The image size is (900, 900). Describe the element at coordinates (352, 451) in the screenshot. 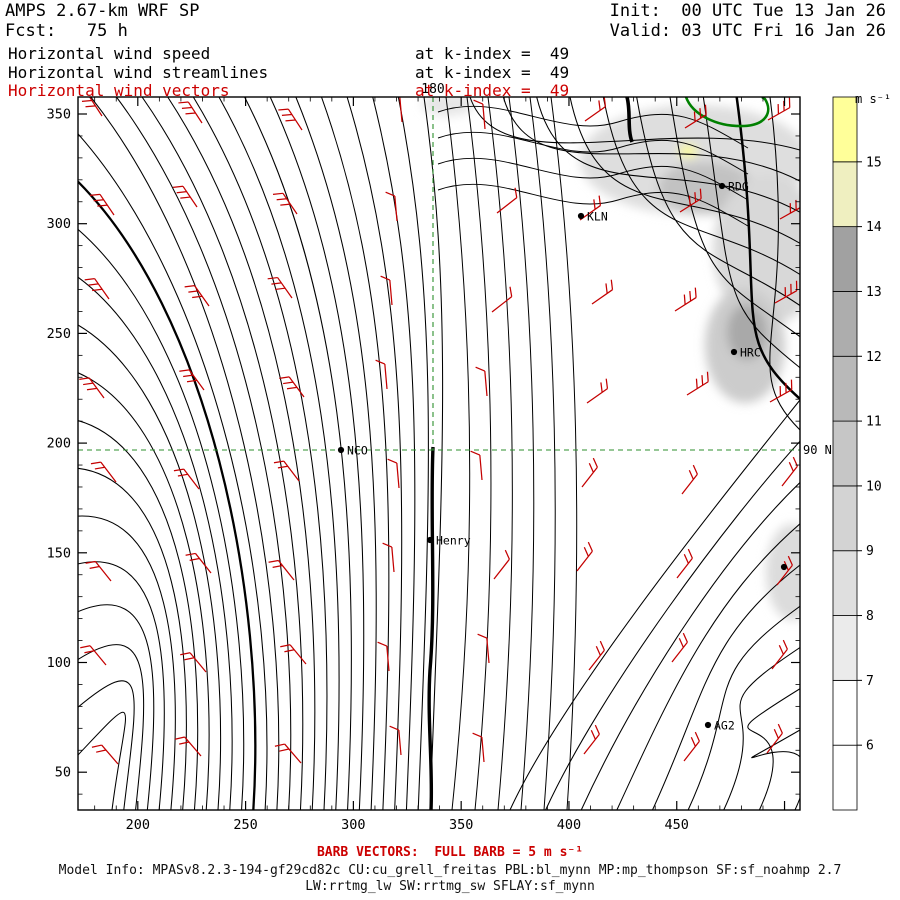

I see `station-marker: NCO` at that location.